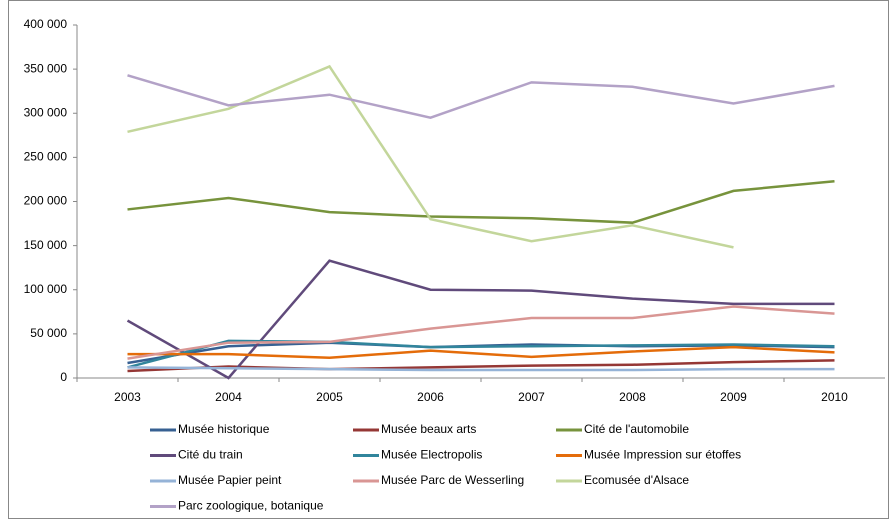  I want to click on legend-label: Musée Parc de Wesserling, so click(452, 480).